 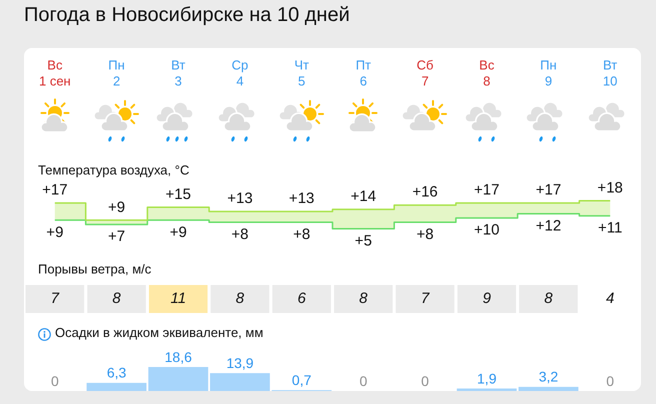 I want to click on chart-subtitle: Температура воздуха, °C, so click(x=114, y=170).